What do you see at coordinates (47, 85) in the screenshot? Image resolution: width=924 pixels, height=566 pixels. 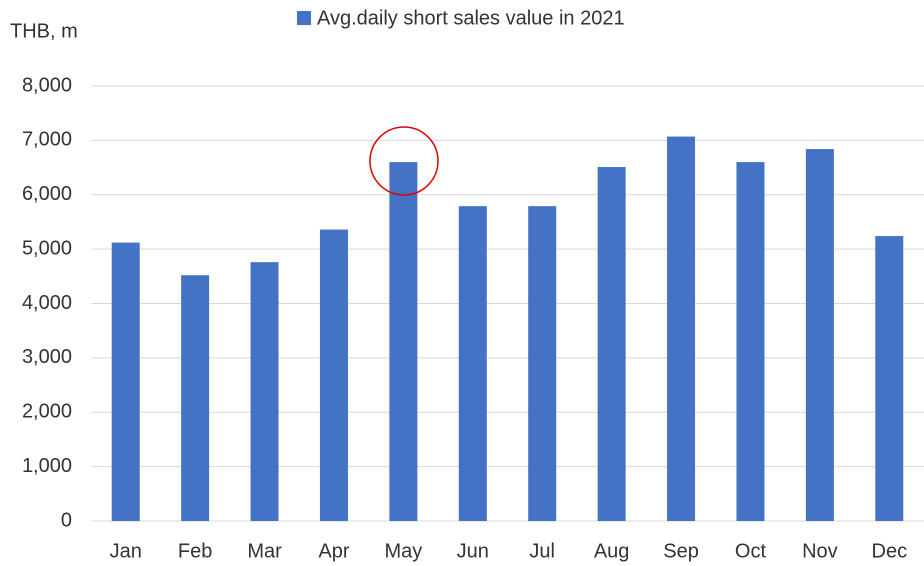 I see `y-tick-label: 8,000` at bounding box center [47, 85].